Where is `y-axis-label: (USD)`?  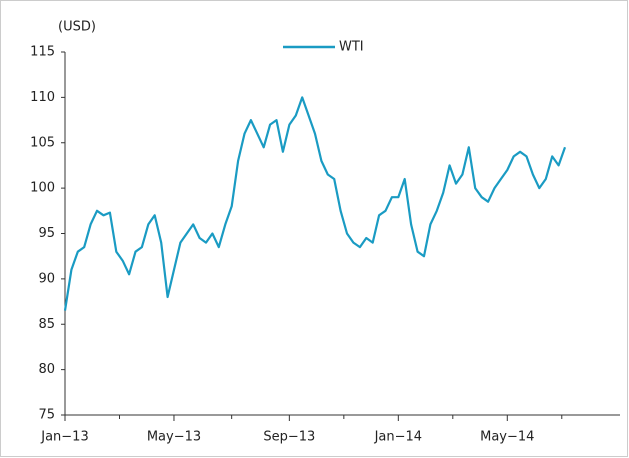 y-axis-label: (USD) is located at coordinates (77, 27).